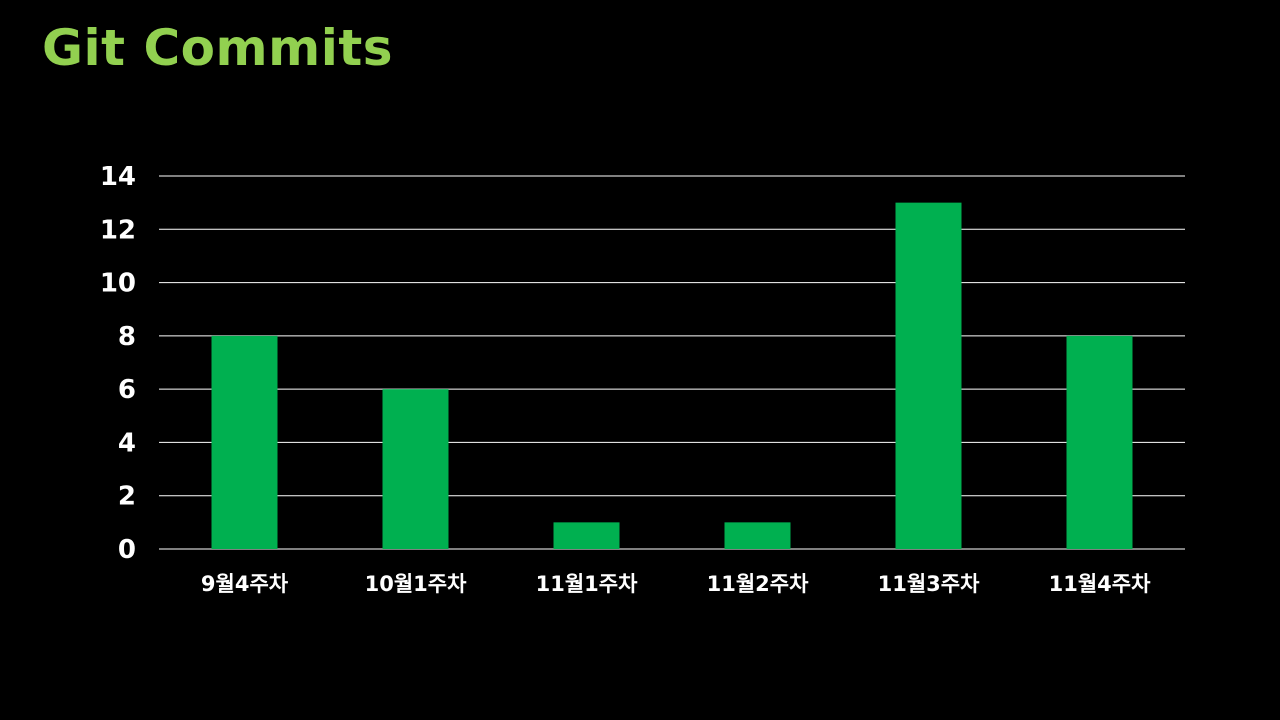 The height and width of the screenshot is (720, 1280). What do you see at coordinates (118, 177) in the screenshot?
I see `y-tick-label: 14` at bounding box center [118, 177].